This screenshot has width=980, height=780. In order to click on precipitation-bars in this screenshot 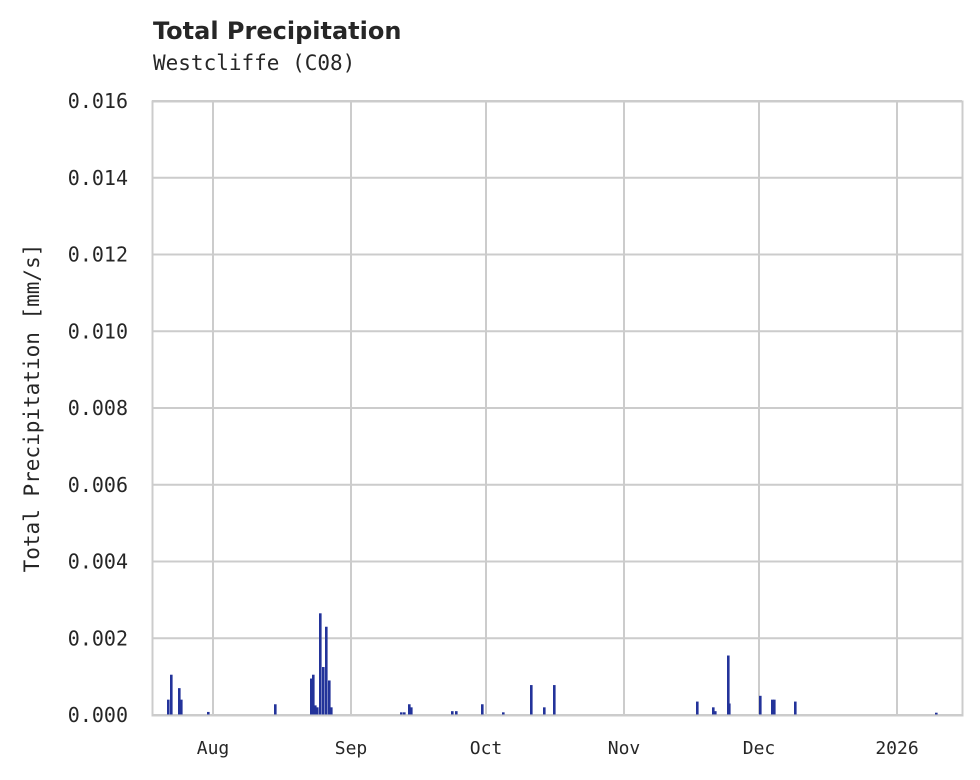, I will do `click(552, 664)`.